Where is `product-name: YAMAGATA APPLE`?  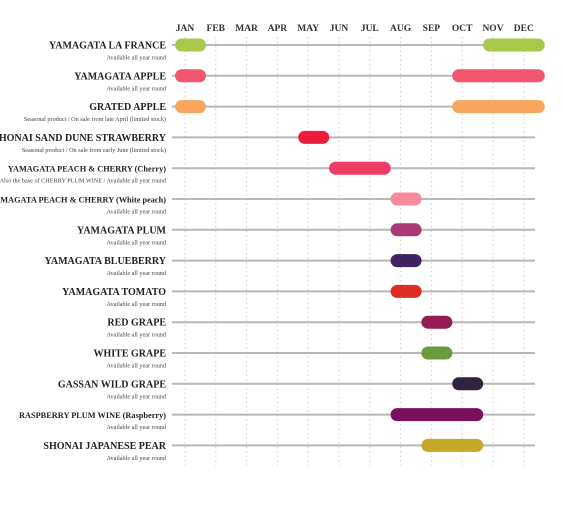 product-name: YAMAGATA APPLE is located at coordinates (120, 76).